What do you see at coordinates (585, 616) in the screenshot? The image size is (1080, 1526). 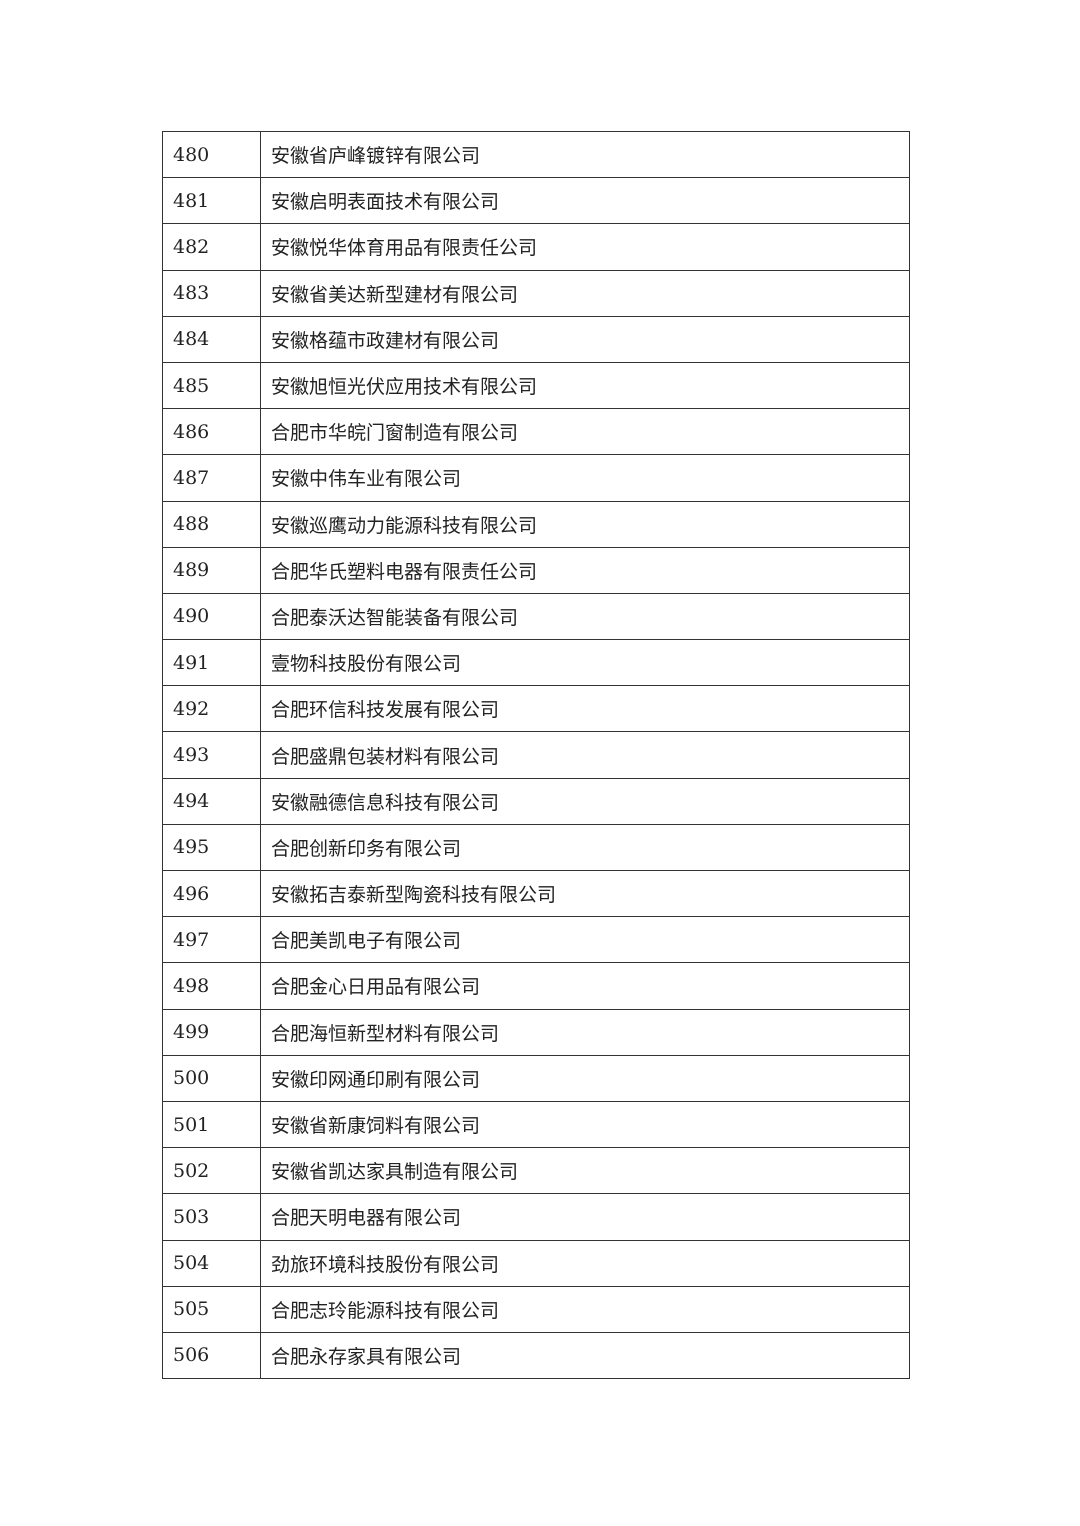 I see `company-name: 合肥泰沃达智能装备有限公司` at bounding box center [585, 616].